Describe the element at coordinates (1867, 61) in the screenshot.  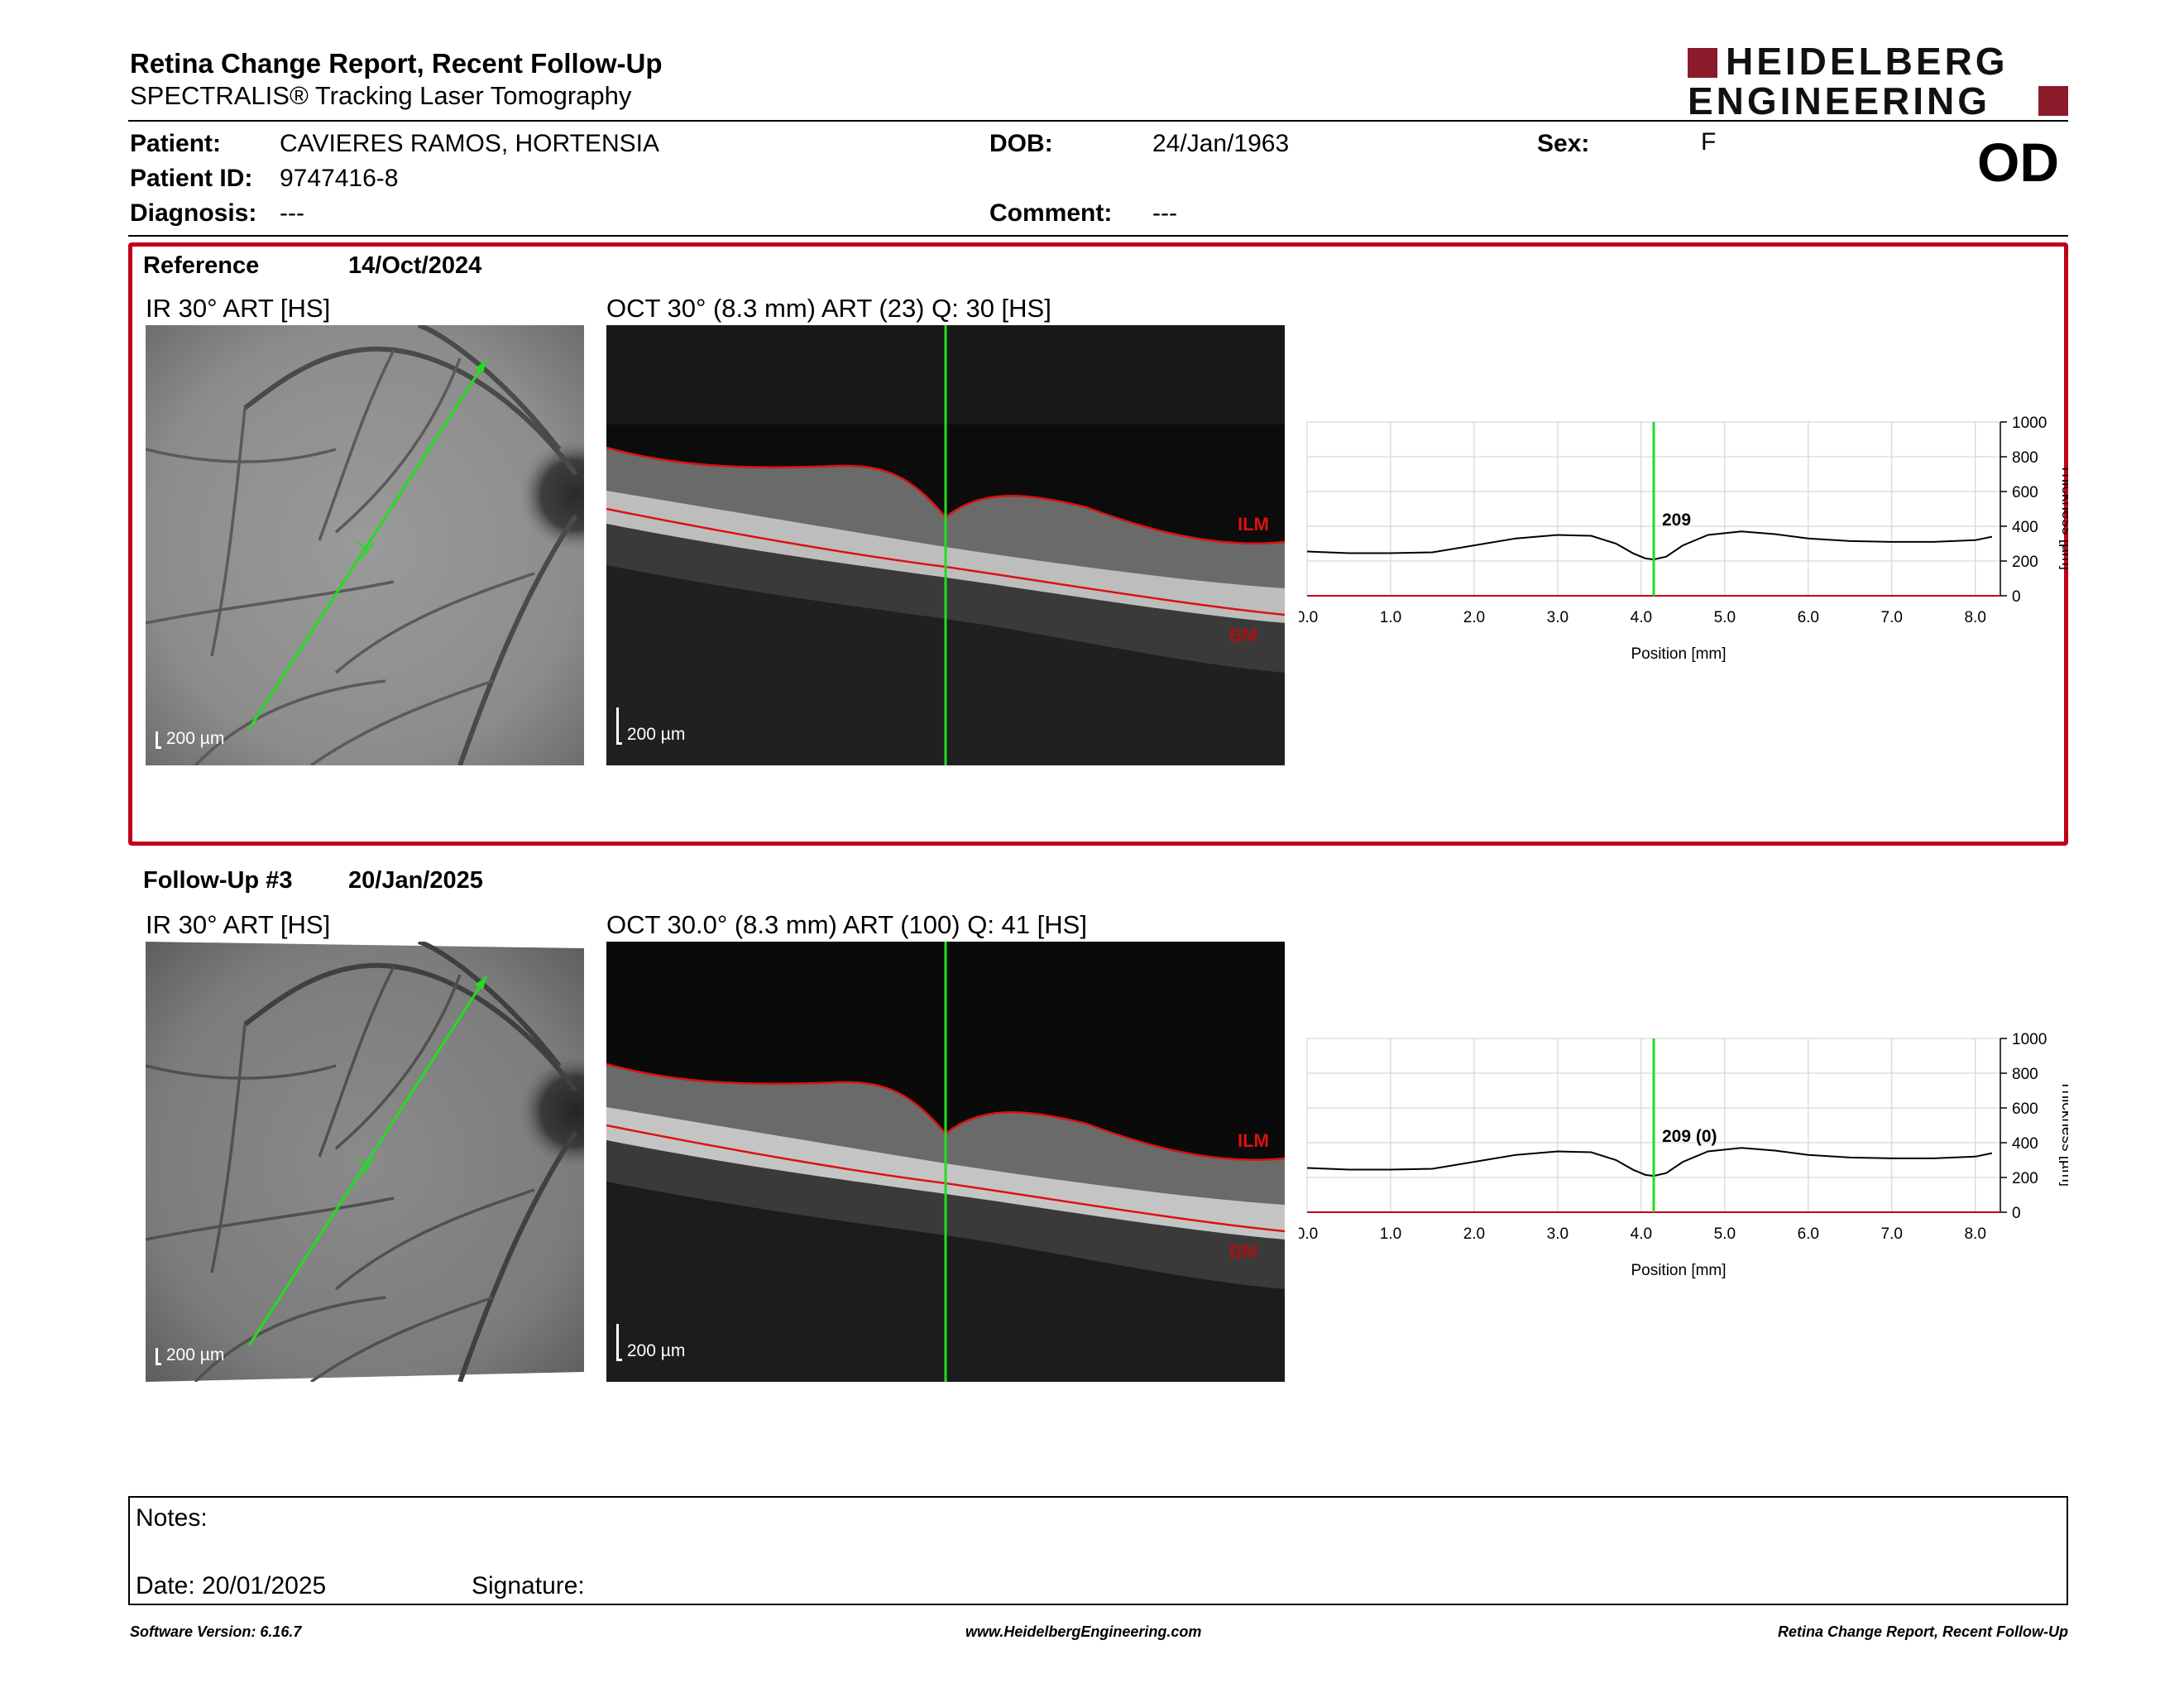
I see `brand-line1: HEIDELBERG` at that location.